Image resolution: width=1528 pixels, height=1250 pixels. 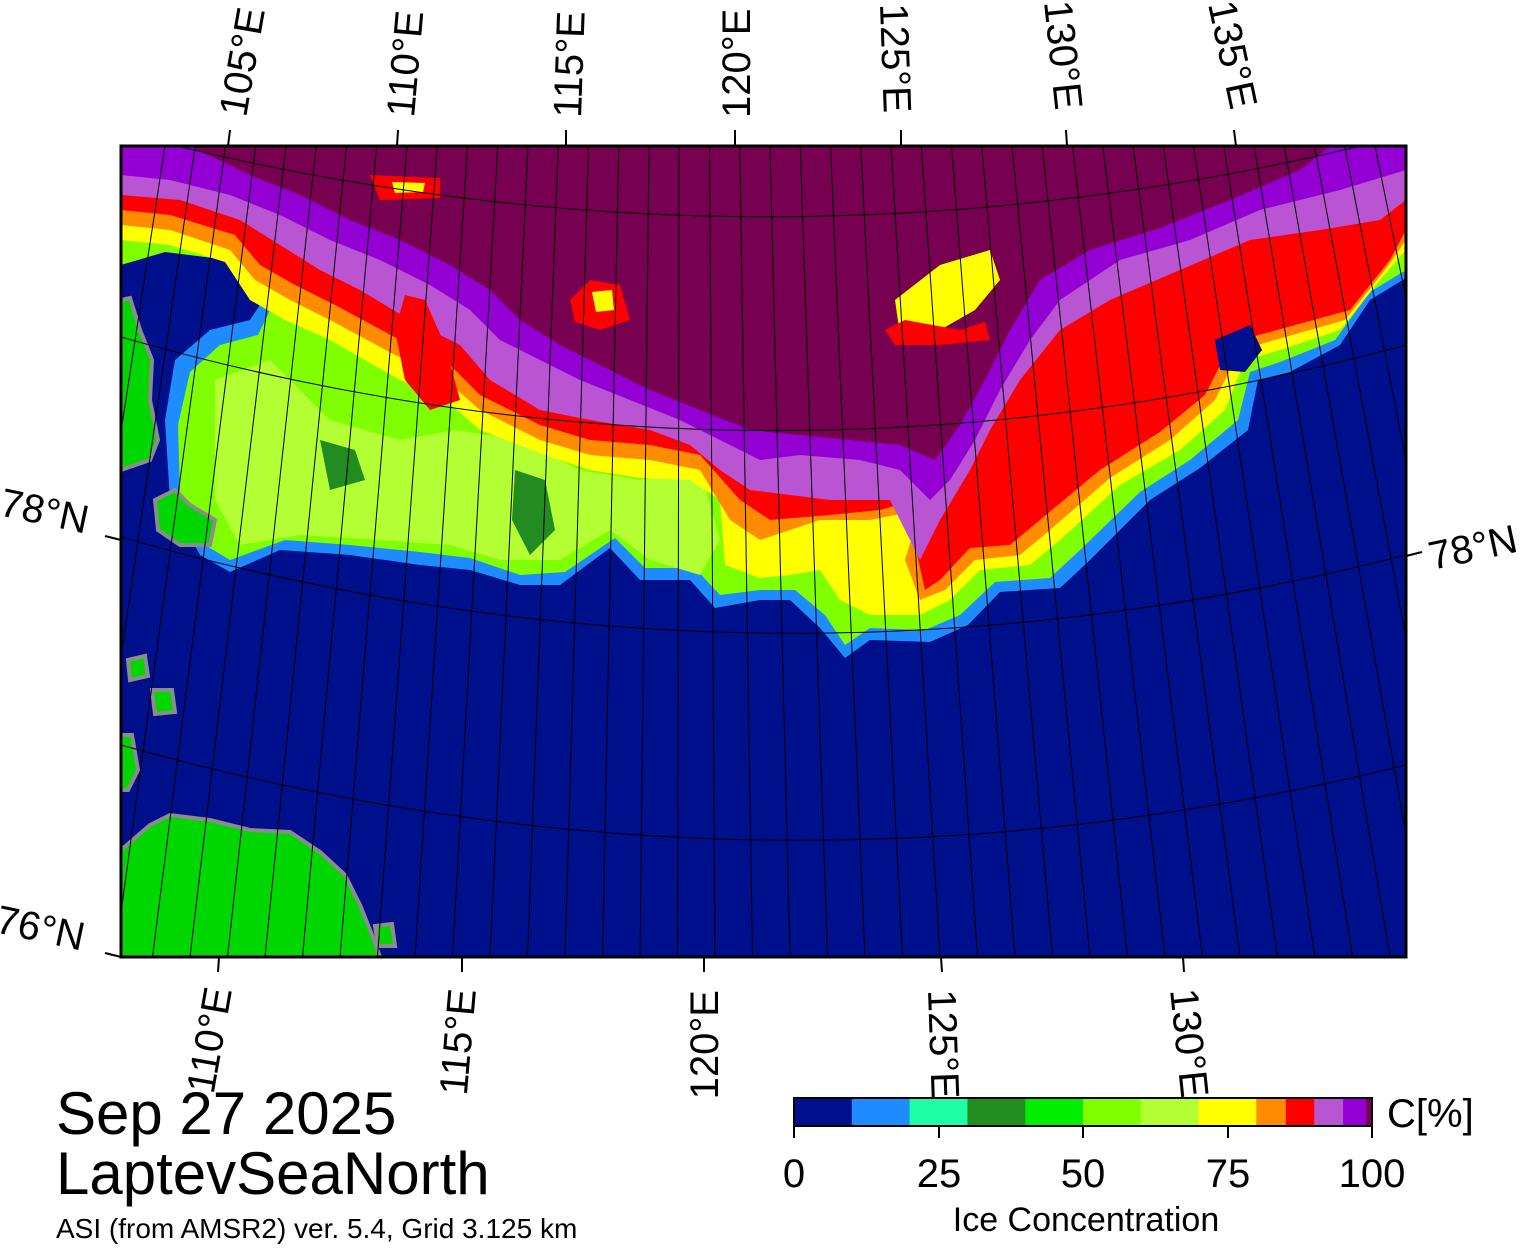 What do you see at coordinates (603, 301) in the screenshot?
I see `ice-patch-3-yellow` at bounding box center [603, 301].